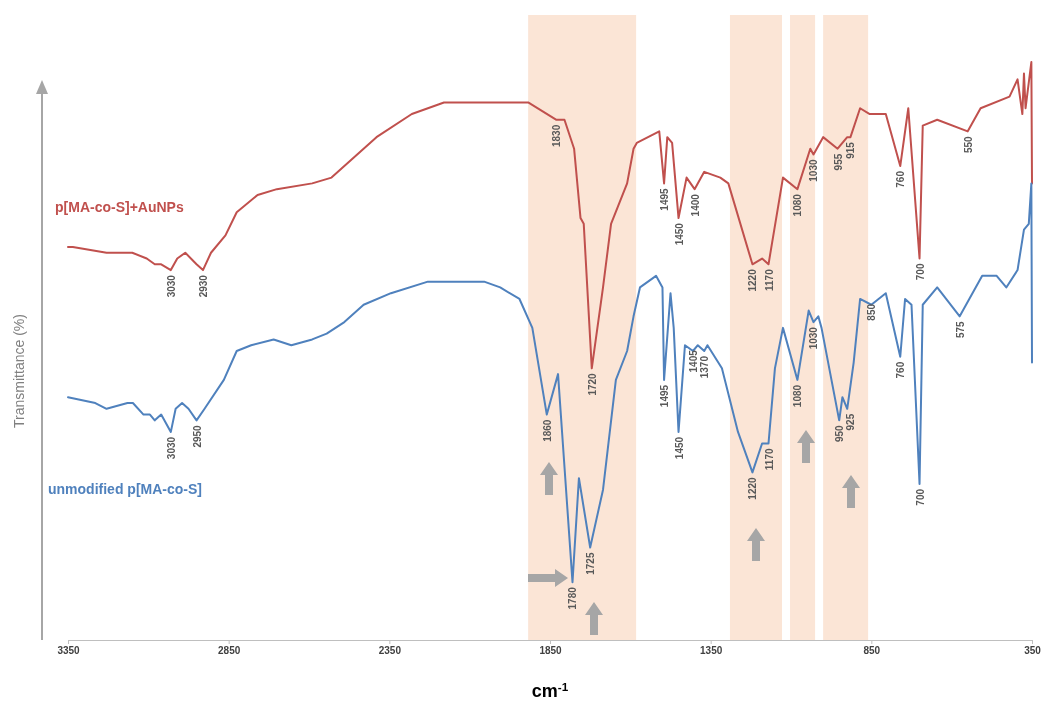  I want to click on annotation: 915, so click(851, 150).